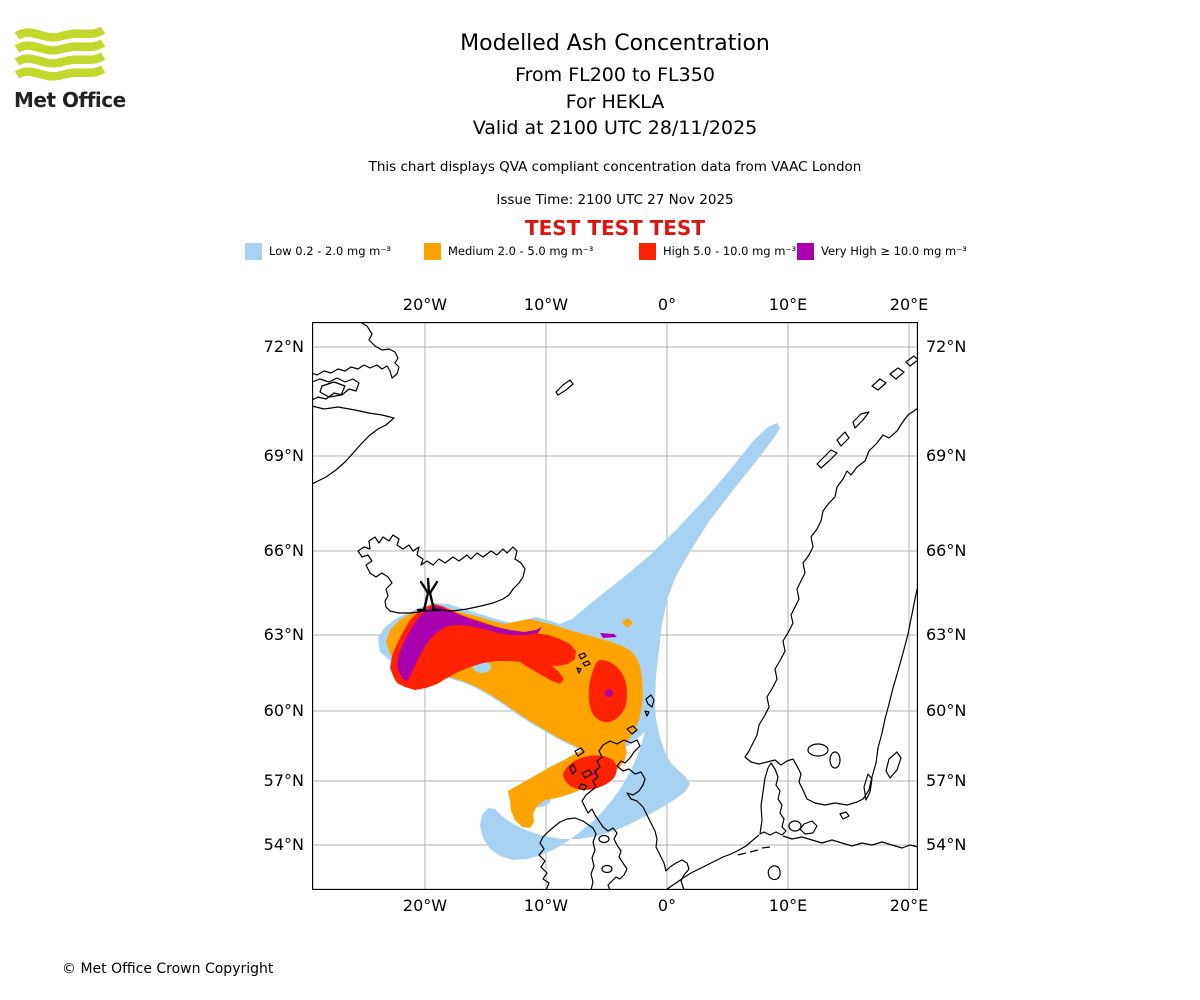 This screenshot has height=1000, width=1200. What do you see at coordinates (946, 346) in the screenshot?
I see `lat-tick-right: 72°N` at bounding box center [946, 346].